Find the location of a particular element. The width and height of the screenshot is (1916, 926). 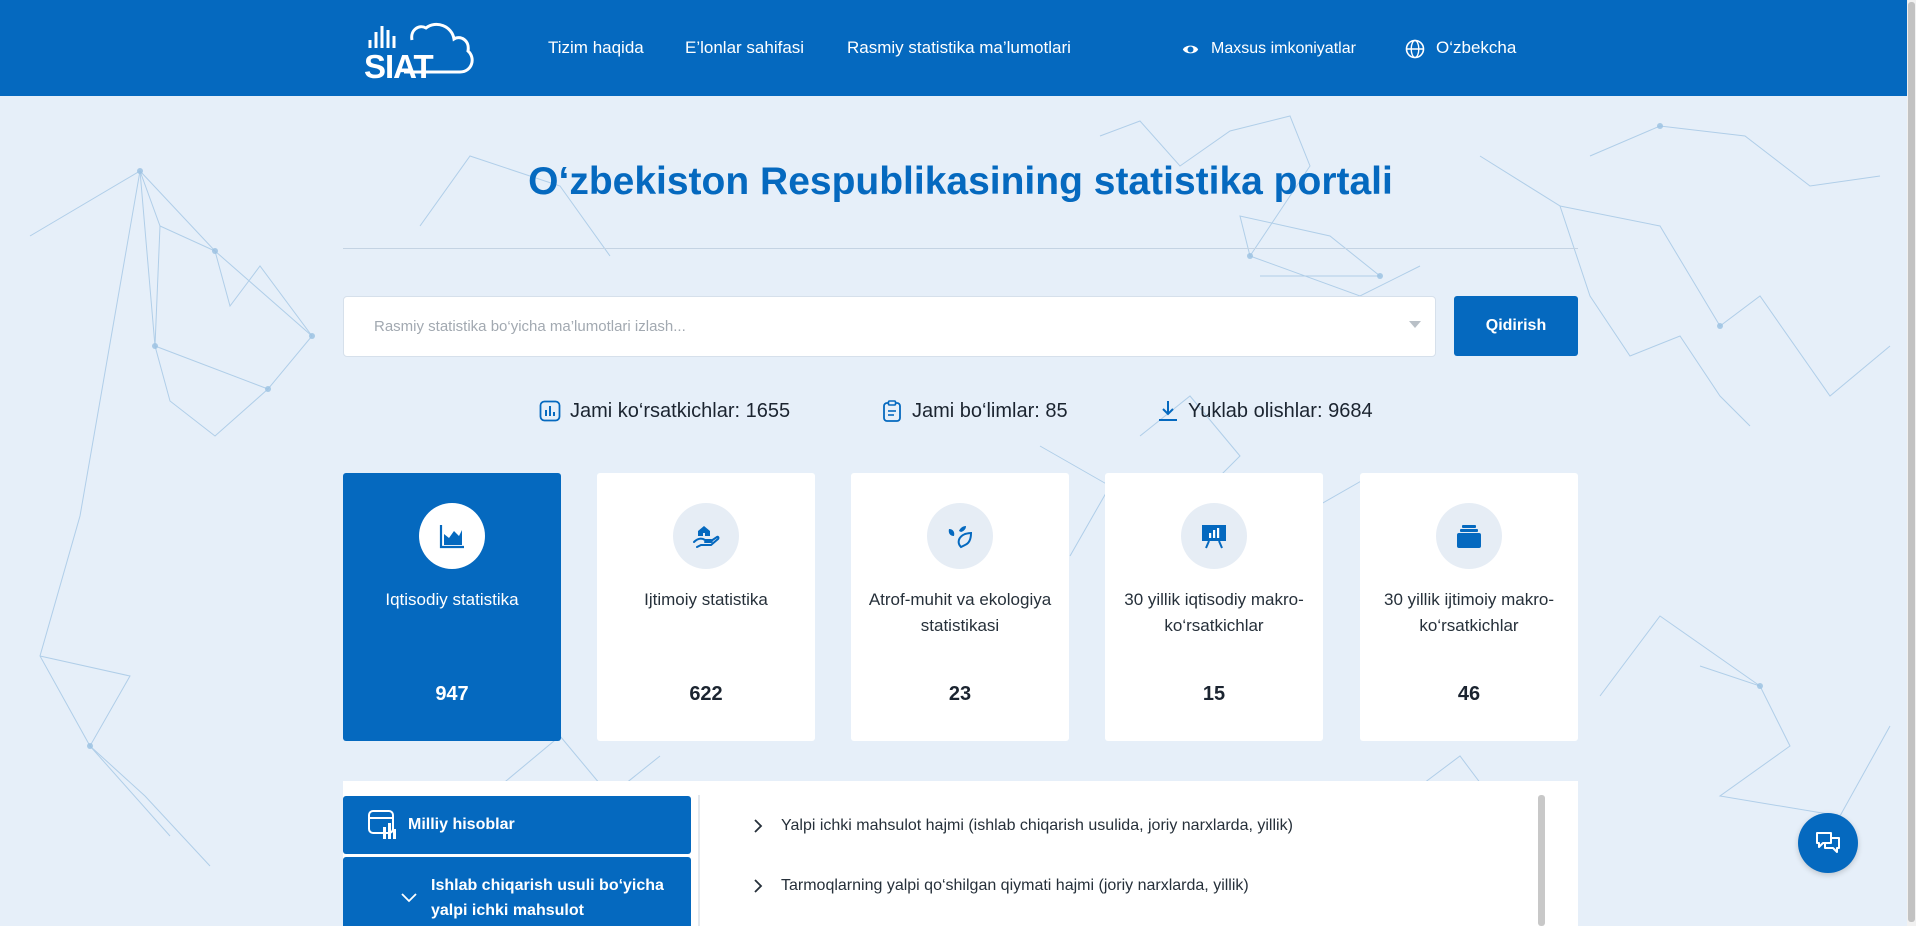

accessibility-link: Maxsus imkoniyatlar is located at coordinates (1283, 48).